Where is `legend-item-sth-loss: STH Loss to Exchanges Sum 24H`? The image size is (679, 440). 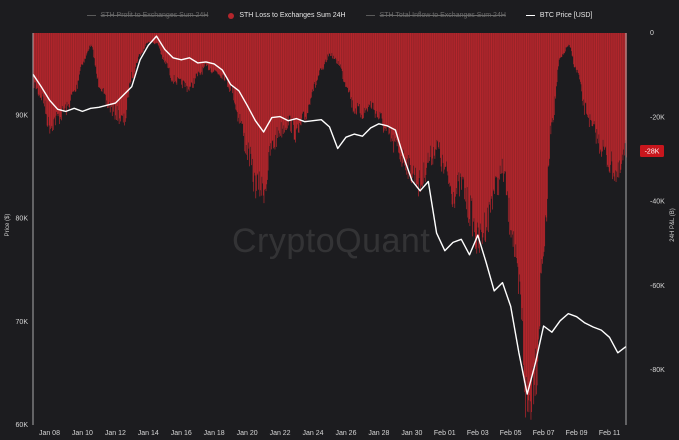
legend-item-sth-loss: STH Loss to Exchanges Sum 24H is located at coordinates (287, 15).